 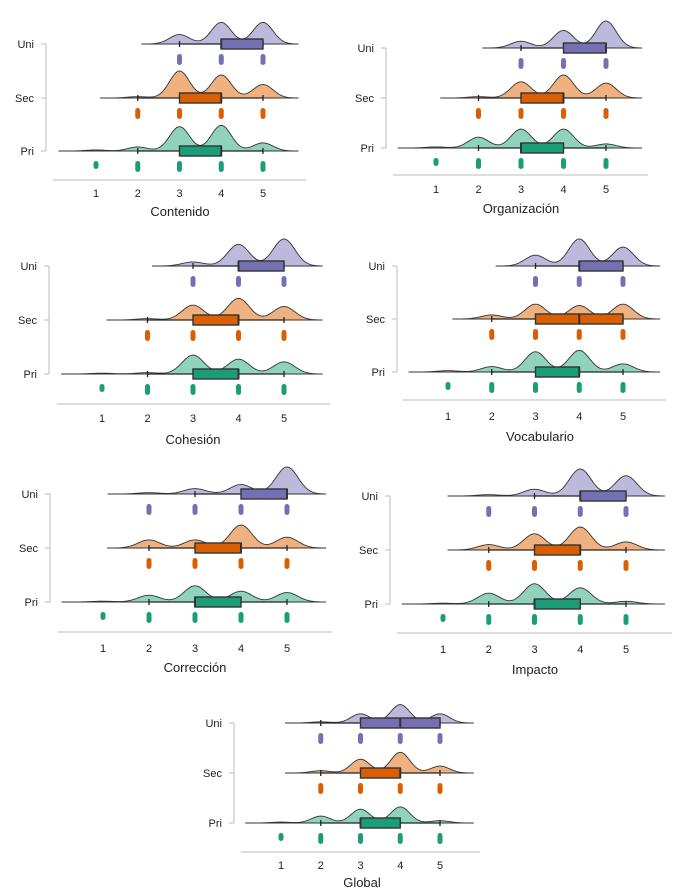 What do you see at coordinates (535, 669) in the screenshot?
I see `x-axis-title: Impacto` at bounding box center [535, 669].